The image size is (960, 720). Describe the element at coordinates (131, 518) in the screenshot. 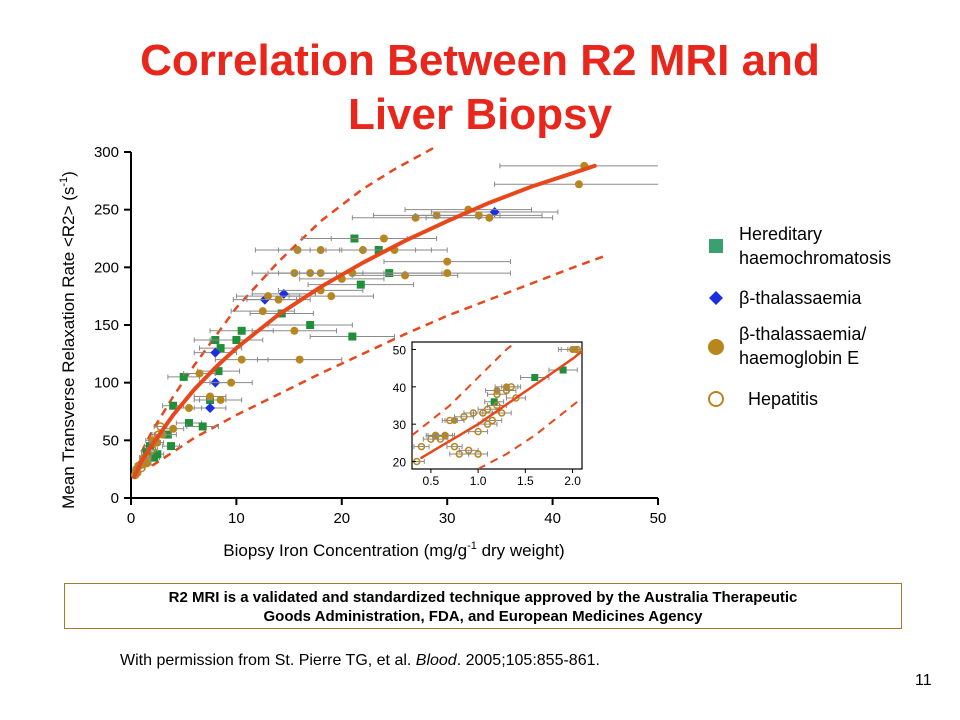

I see `main-x-tick-label: 0` at that location.